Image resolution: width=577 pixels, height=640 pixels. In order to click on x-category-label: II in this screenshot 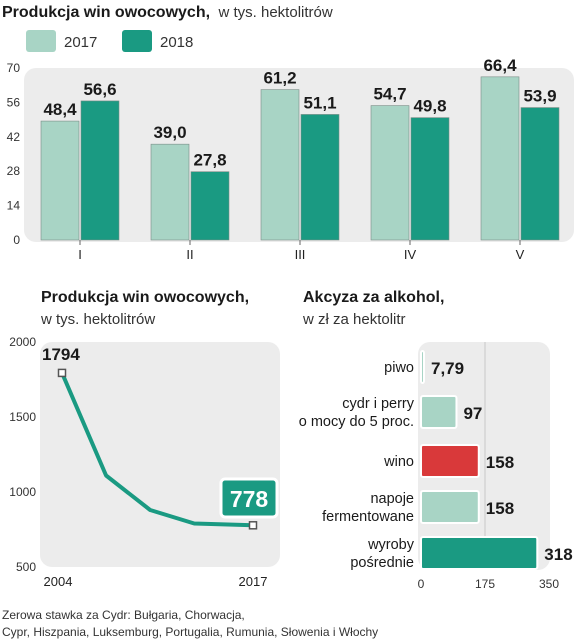, I will do `click(189, 254)`.